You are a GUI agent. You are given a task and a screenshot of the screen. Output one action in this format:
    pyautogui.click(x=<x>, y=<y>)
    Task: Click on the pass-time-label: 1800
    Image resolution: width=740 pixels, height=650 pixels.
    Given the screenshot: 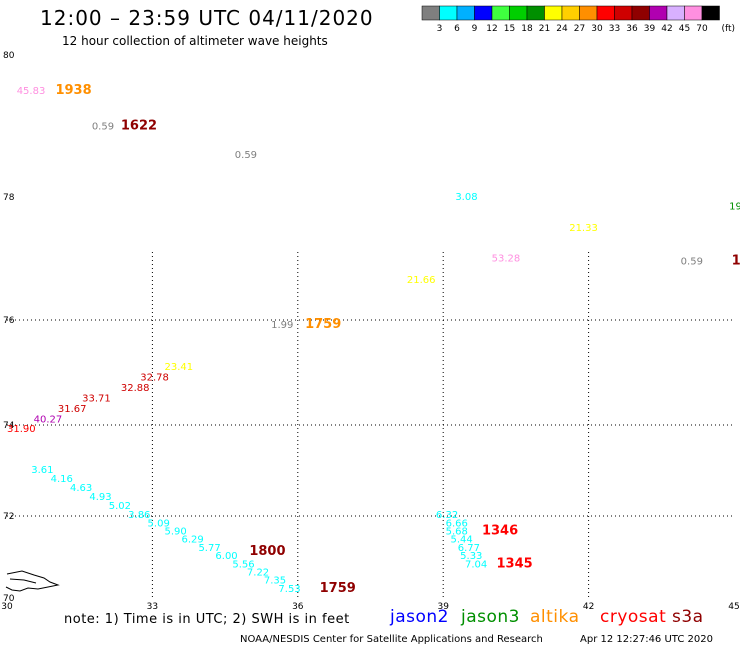 What is the action you would take?
    pyautogui.click(x=267, y=551)
    